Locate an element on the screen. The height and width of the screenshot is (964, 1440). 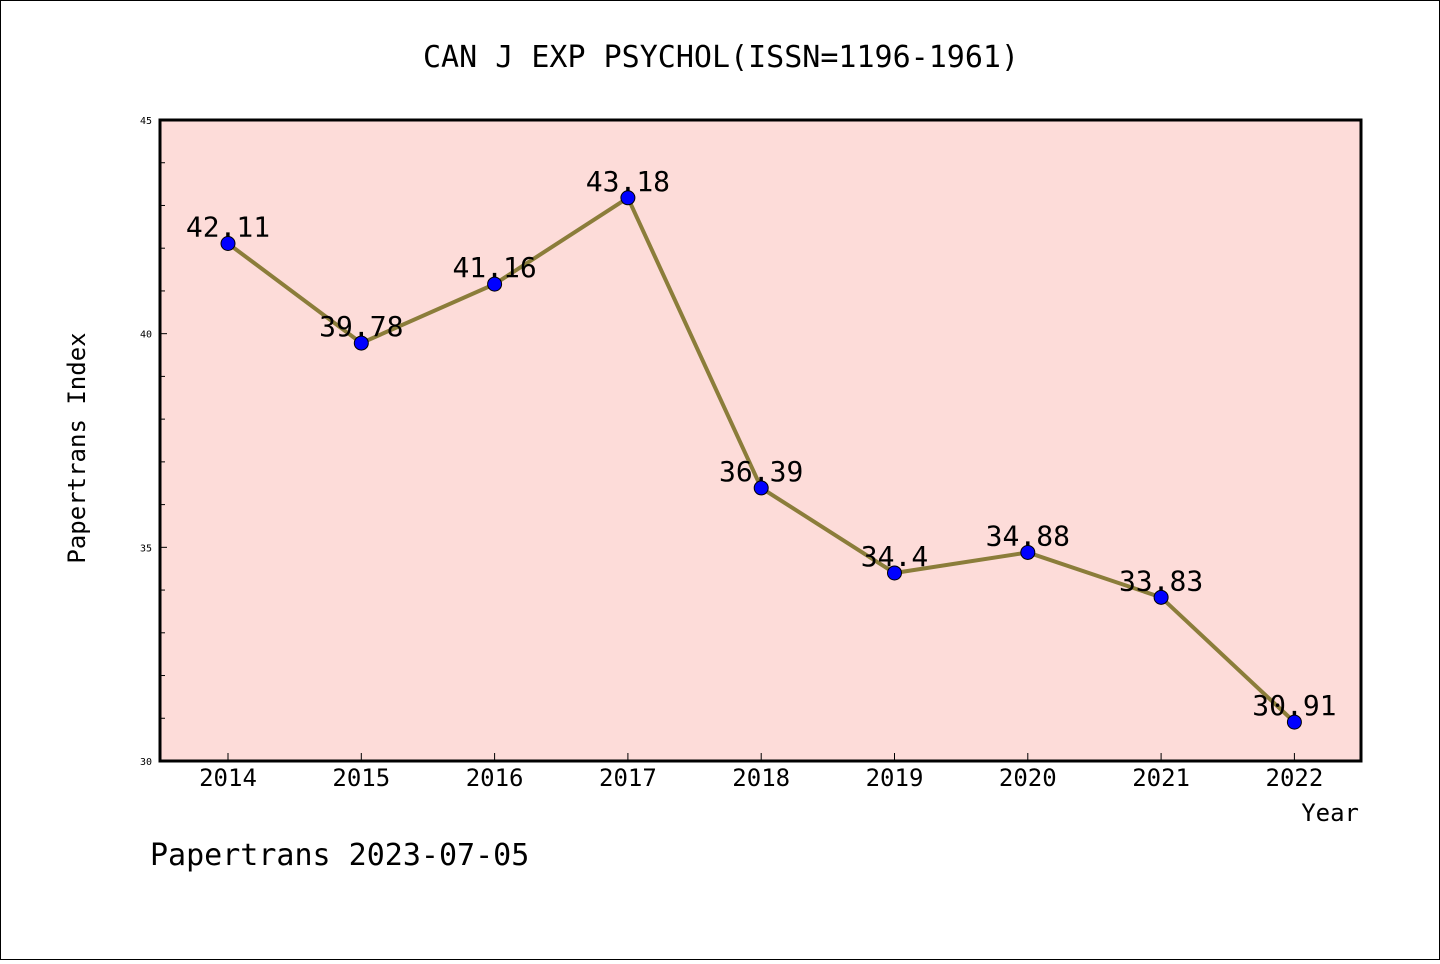
y-tick-label: 30 is located at coordinates (146, 762).